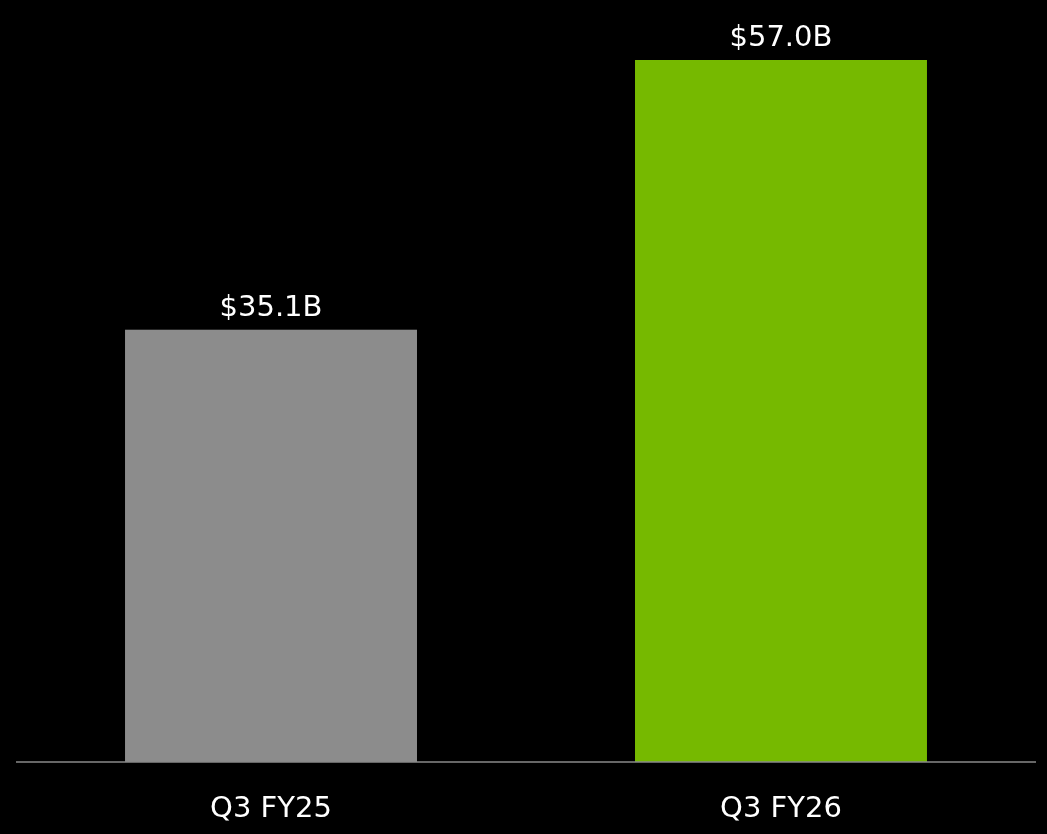 This screenshot has width=1047, height=834. Describe the element at coordinates (271, 807) in the screenshot. I see `x-tick-label: Q3 FY25` at that location.